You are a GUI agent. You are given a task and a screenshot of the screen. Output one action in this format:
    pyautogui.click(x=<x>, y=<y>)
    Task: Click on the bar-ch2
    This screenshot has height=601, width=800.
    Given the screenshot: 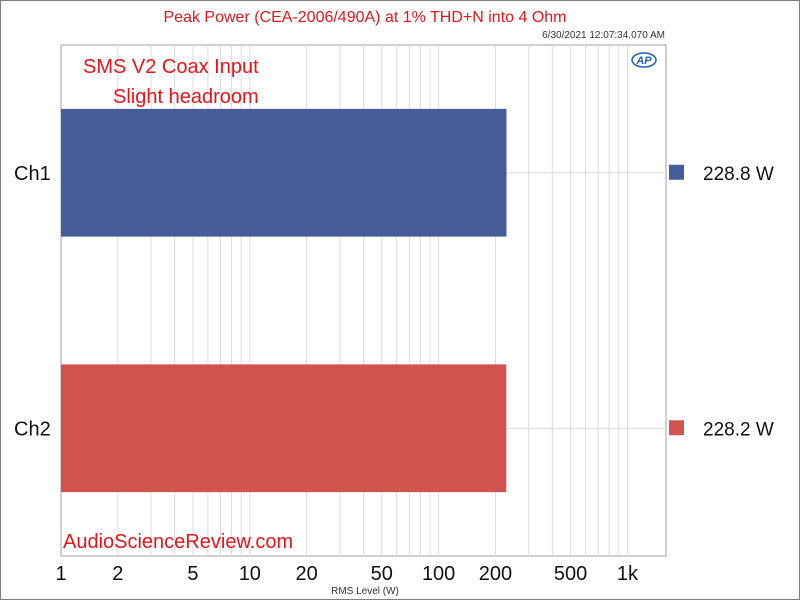 What is the action you would take?
    pyautogui.click(x=284, y=428)
    